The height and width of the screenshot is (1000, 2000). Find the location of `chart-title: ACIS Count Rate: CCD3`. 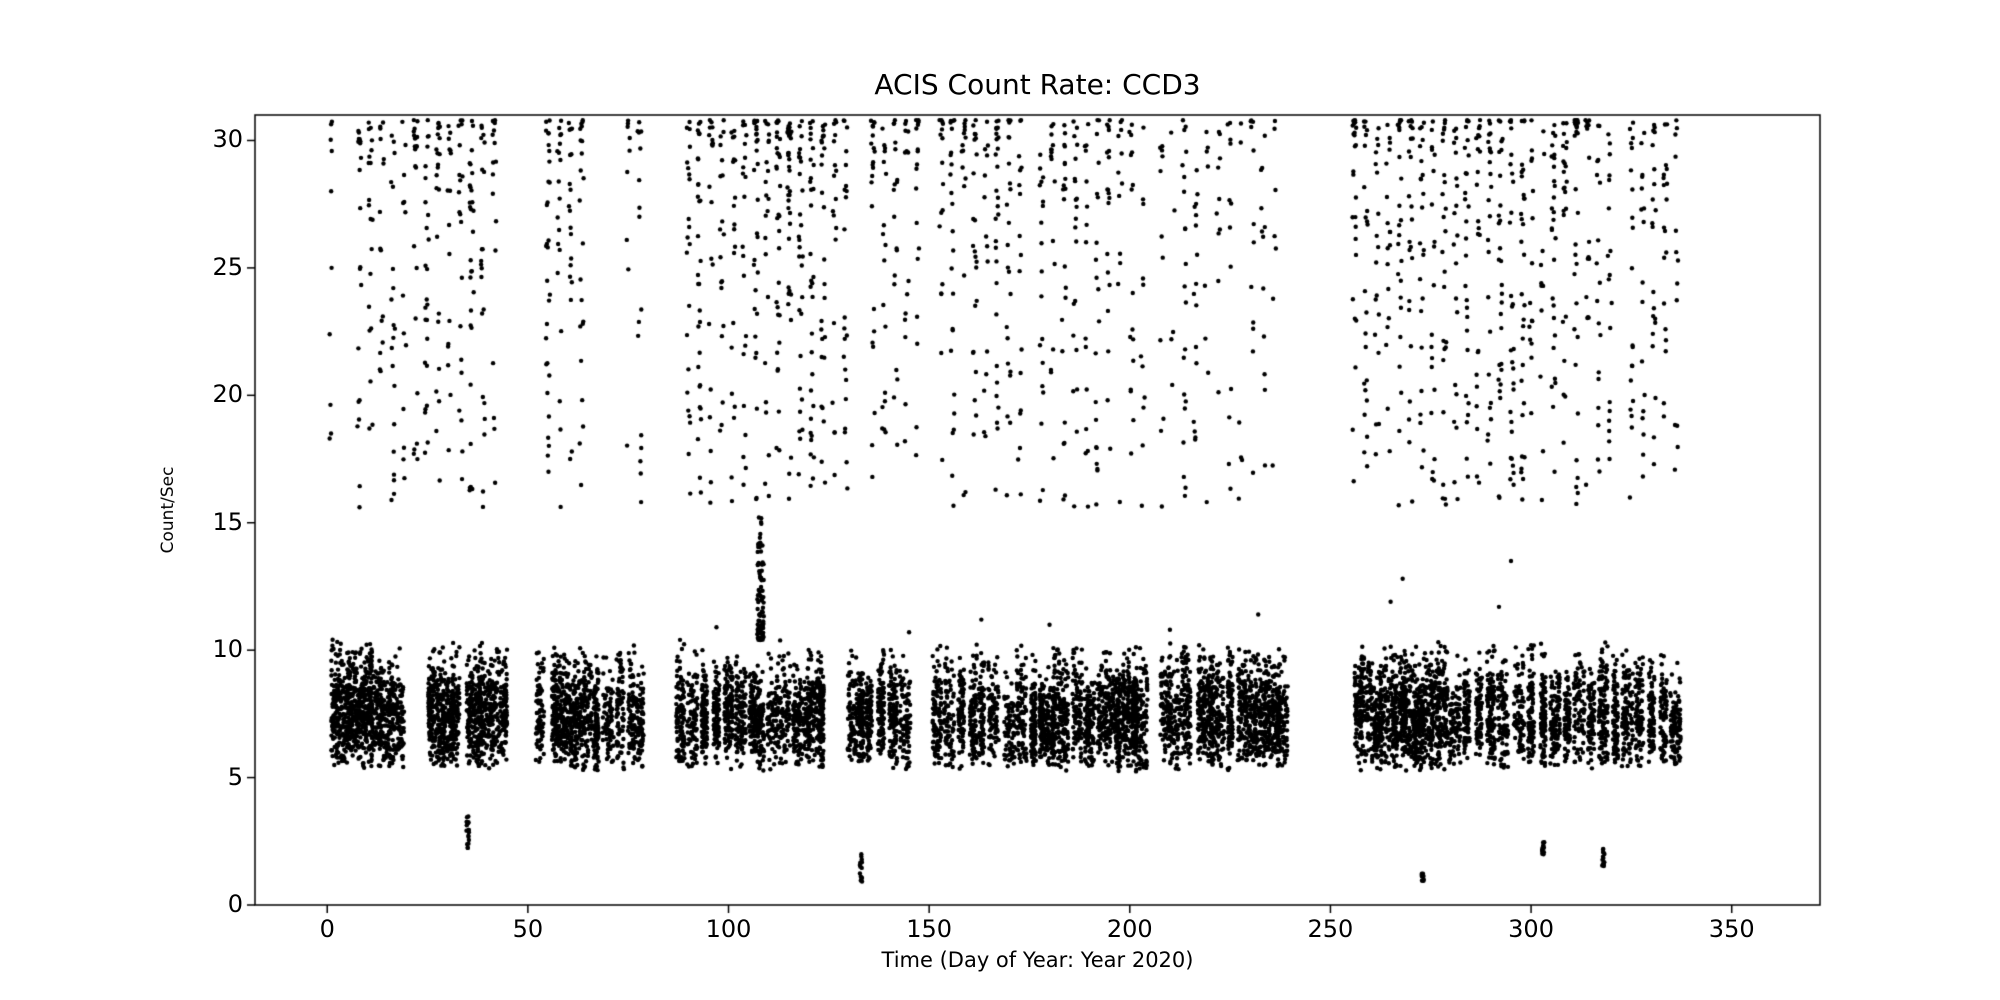

chart-title: ACIS Count Rate: CCD3 is located at coordinates (1037, 84).